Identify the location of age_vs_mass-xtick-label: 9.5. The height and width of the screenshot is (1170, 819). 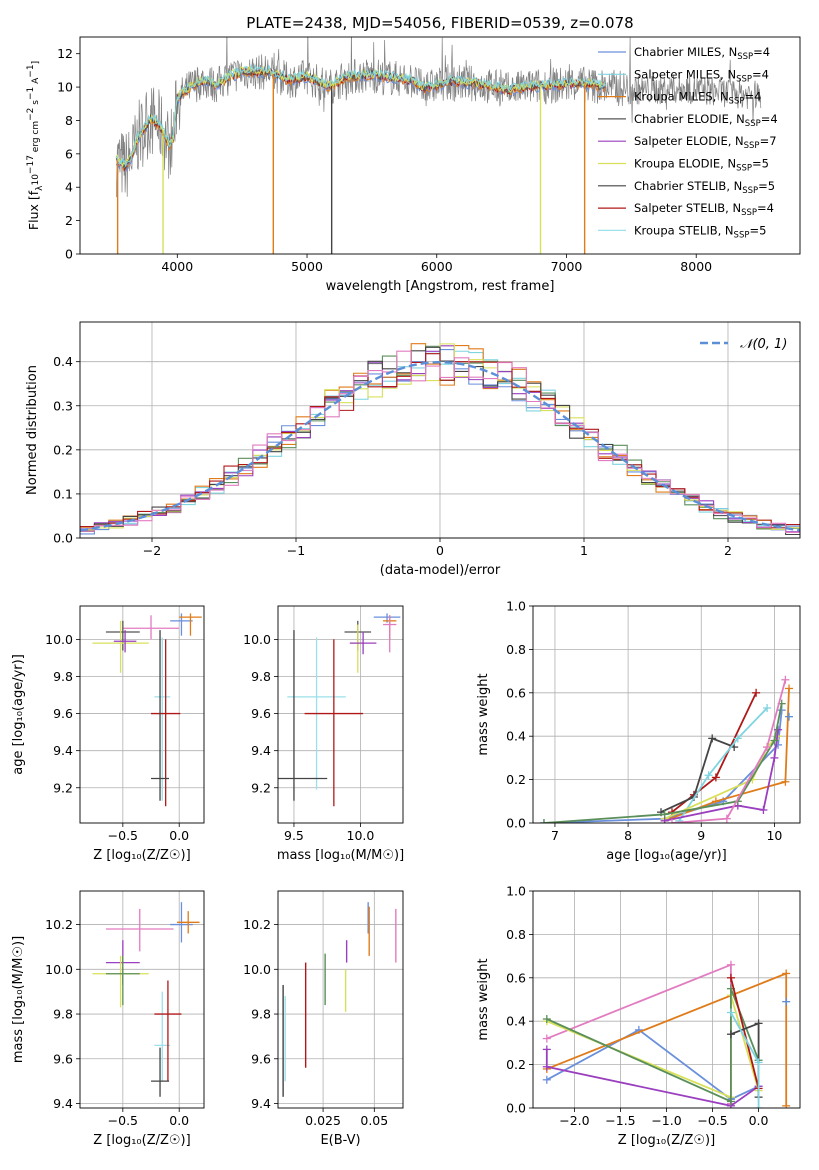
(294, 835).